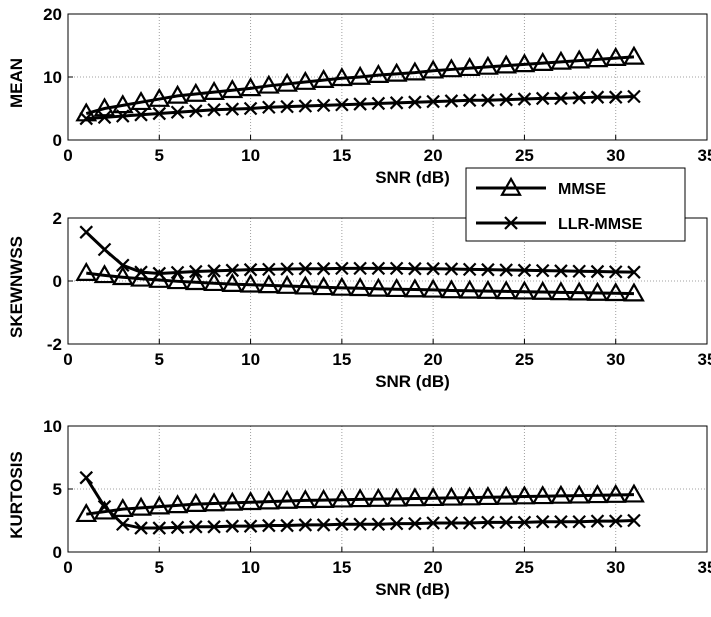 The width and height of the screenshot is (711, 617). I want to click on series-line, so click(360, 504).